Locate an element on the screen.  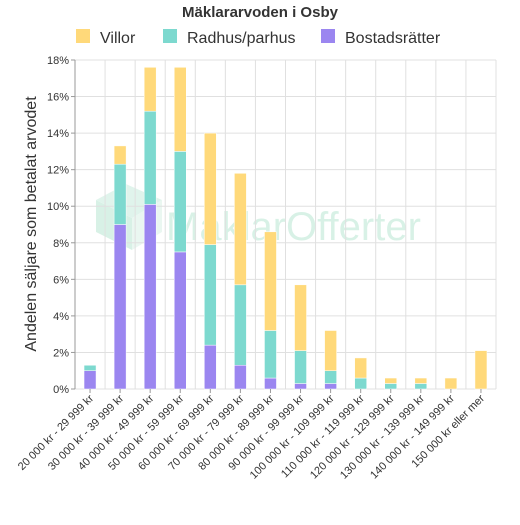
y-tick-label: 2% is located at coordinates (61, 353).